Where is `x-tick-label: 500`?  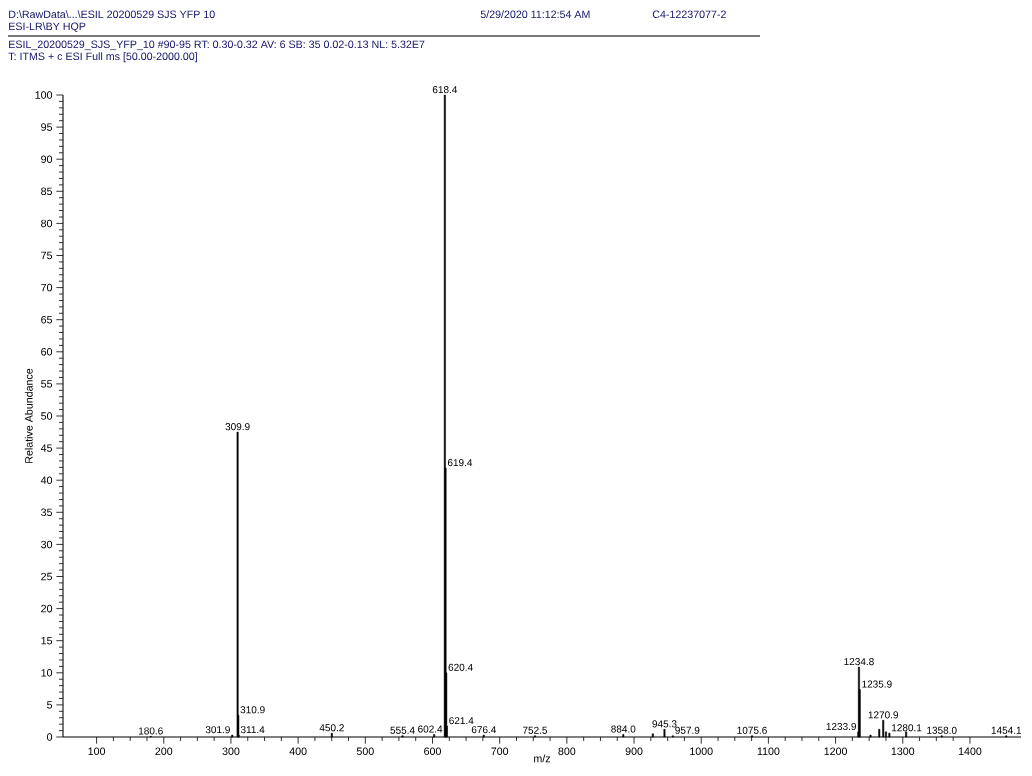 x-tick-label: 500 is located at coordinates (365, 751).